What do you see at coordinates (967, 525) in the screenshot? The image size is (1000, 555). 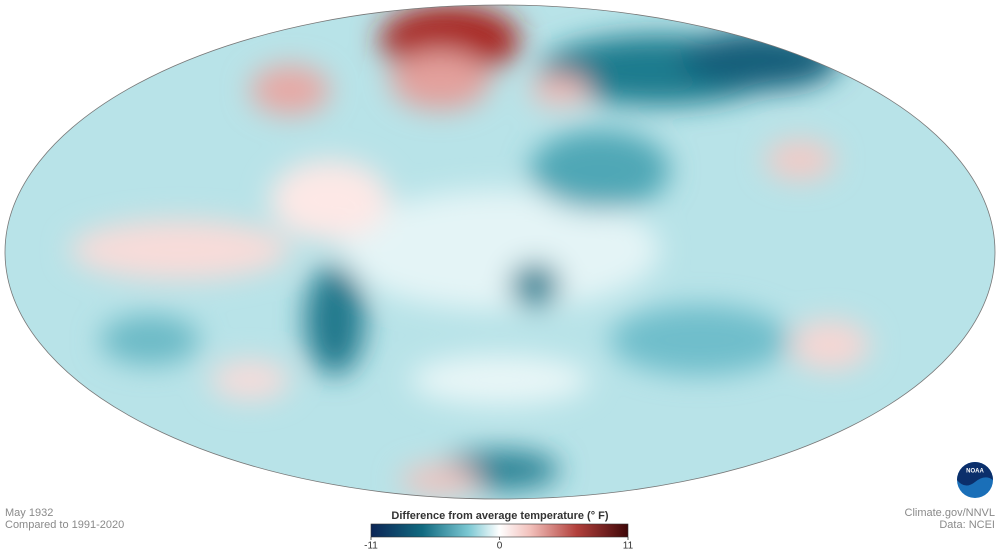 I see `source-label: Data: NCEI` at bounding box center [967, 525].